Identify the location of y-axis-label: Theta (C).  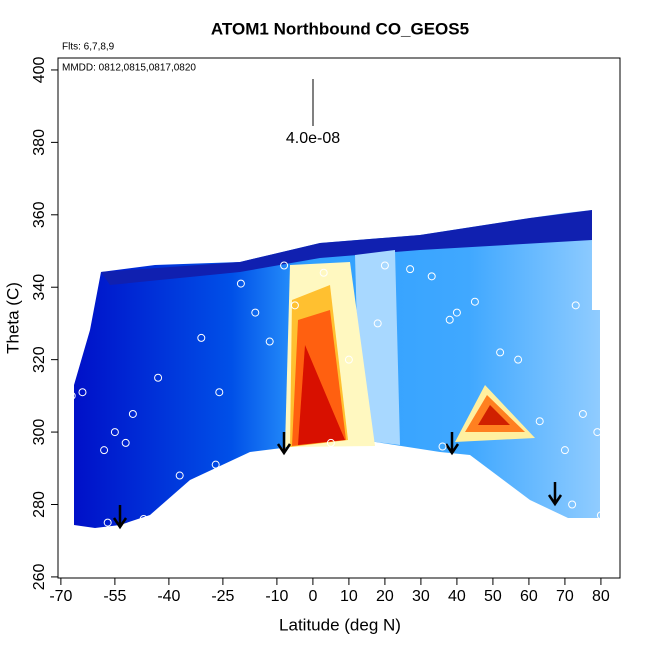
(12, 318).